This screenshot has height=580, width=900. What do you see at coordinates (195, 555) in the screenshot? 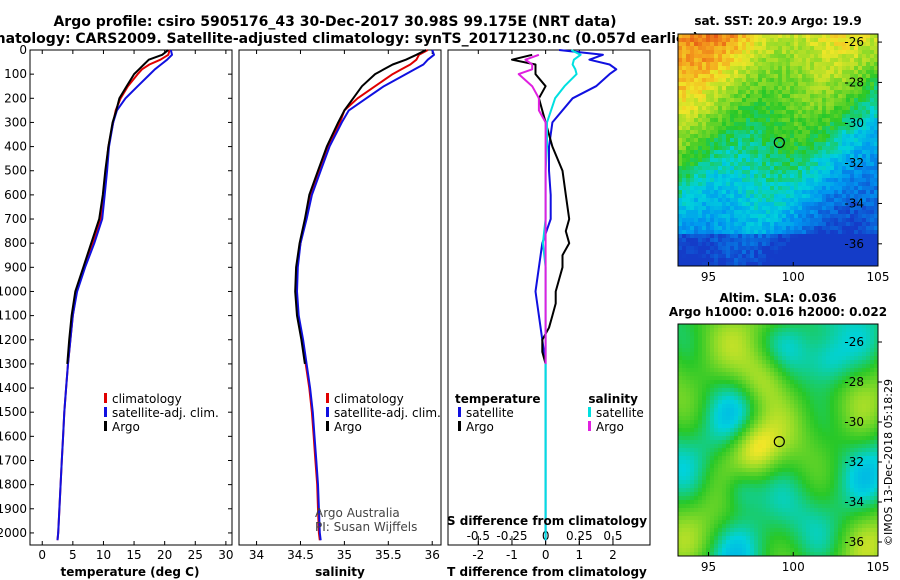
I see `x-tick-label: 25` at bounding box center [195, 555].